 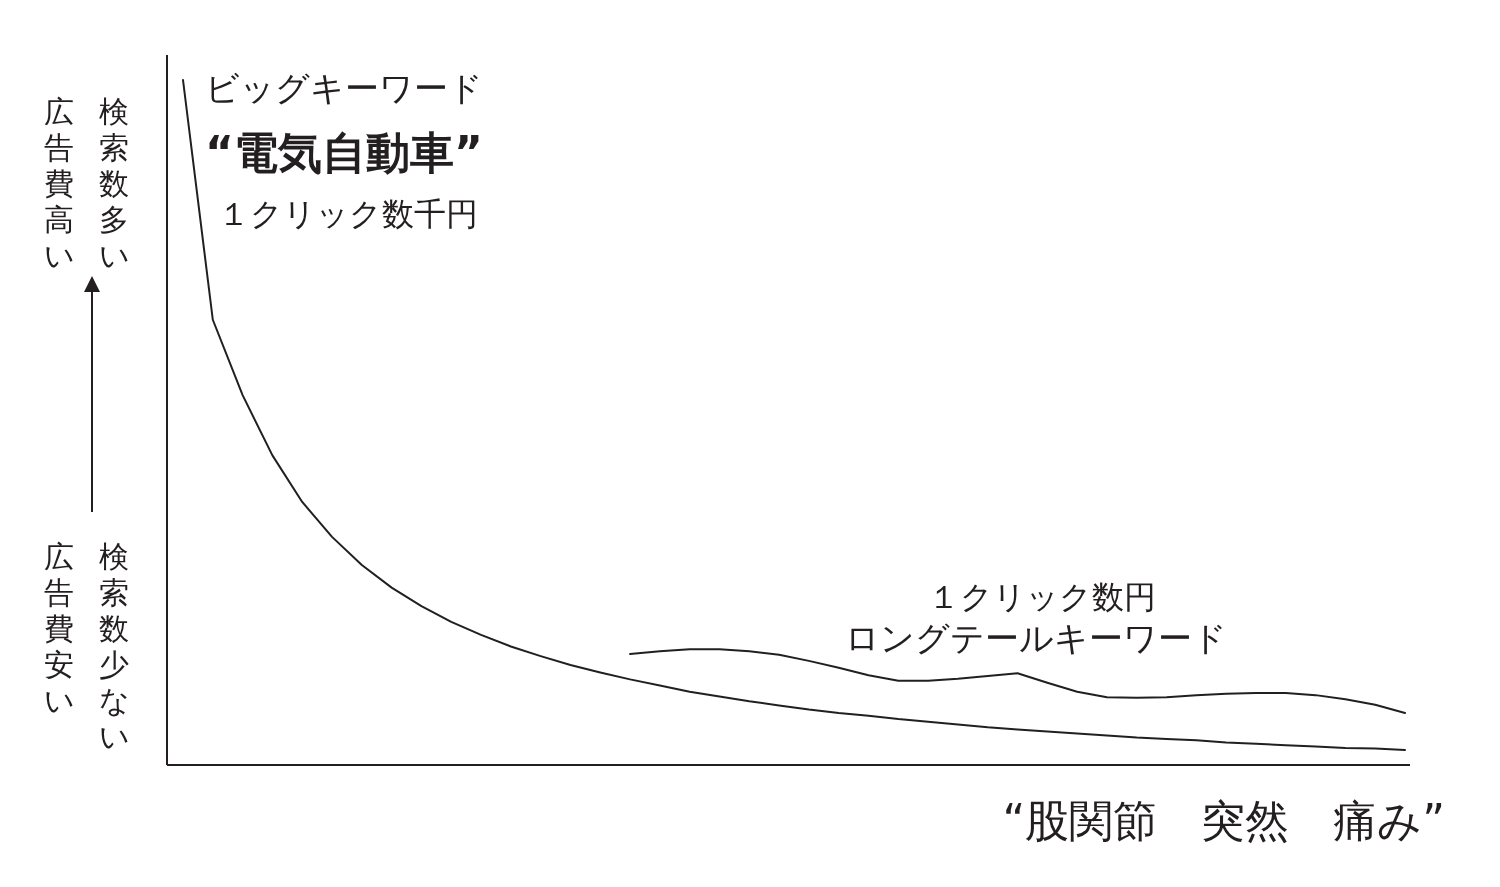 I want to click on annotation: 広告費高い, so click(x=59, y=183).